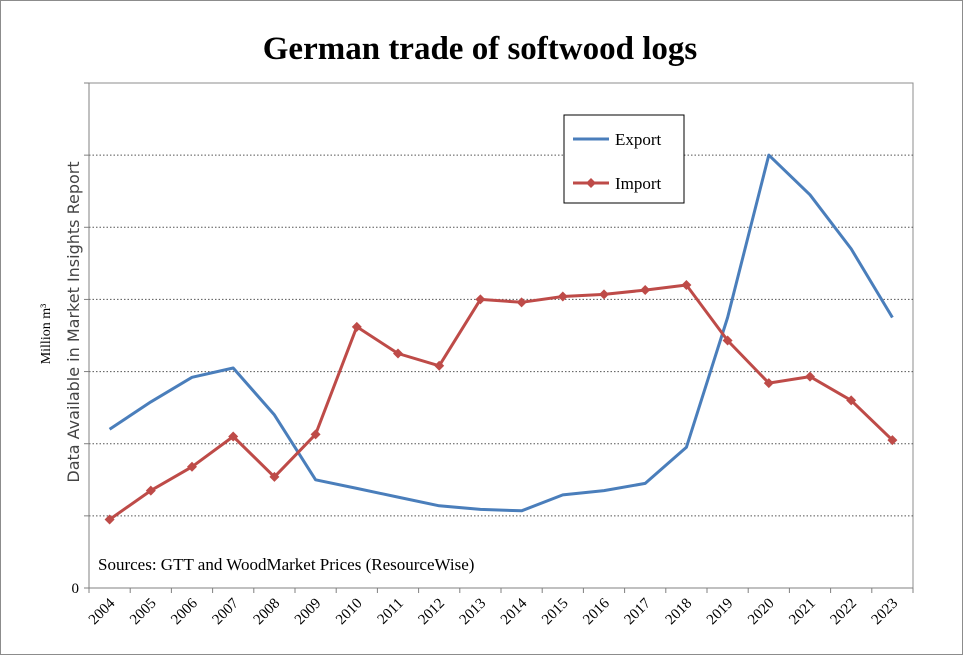 Image resolution: width=963 pixels, height=655 pixels. I want to click on x-tick-label: 2019, so click(720, 612).